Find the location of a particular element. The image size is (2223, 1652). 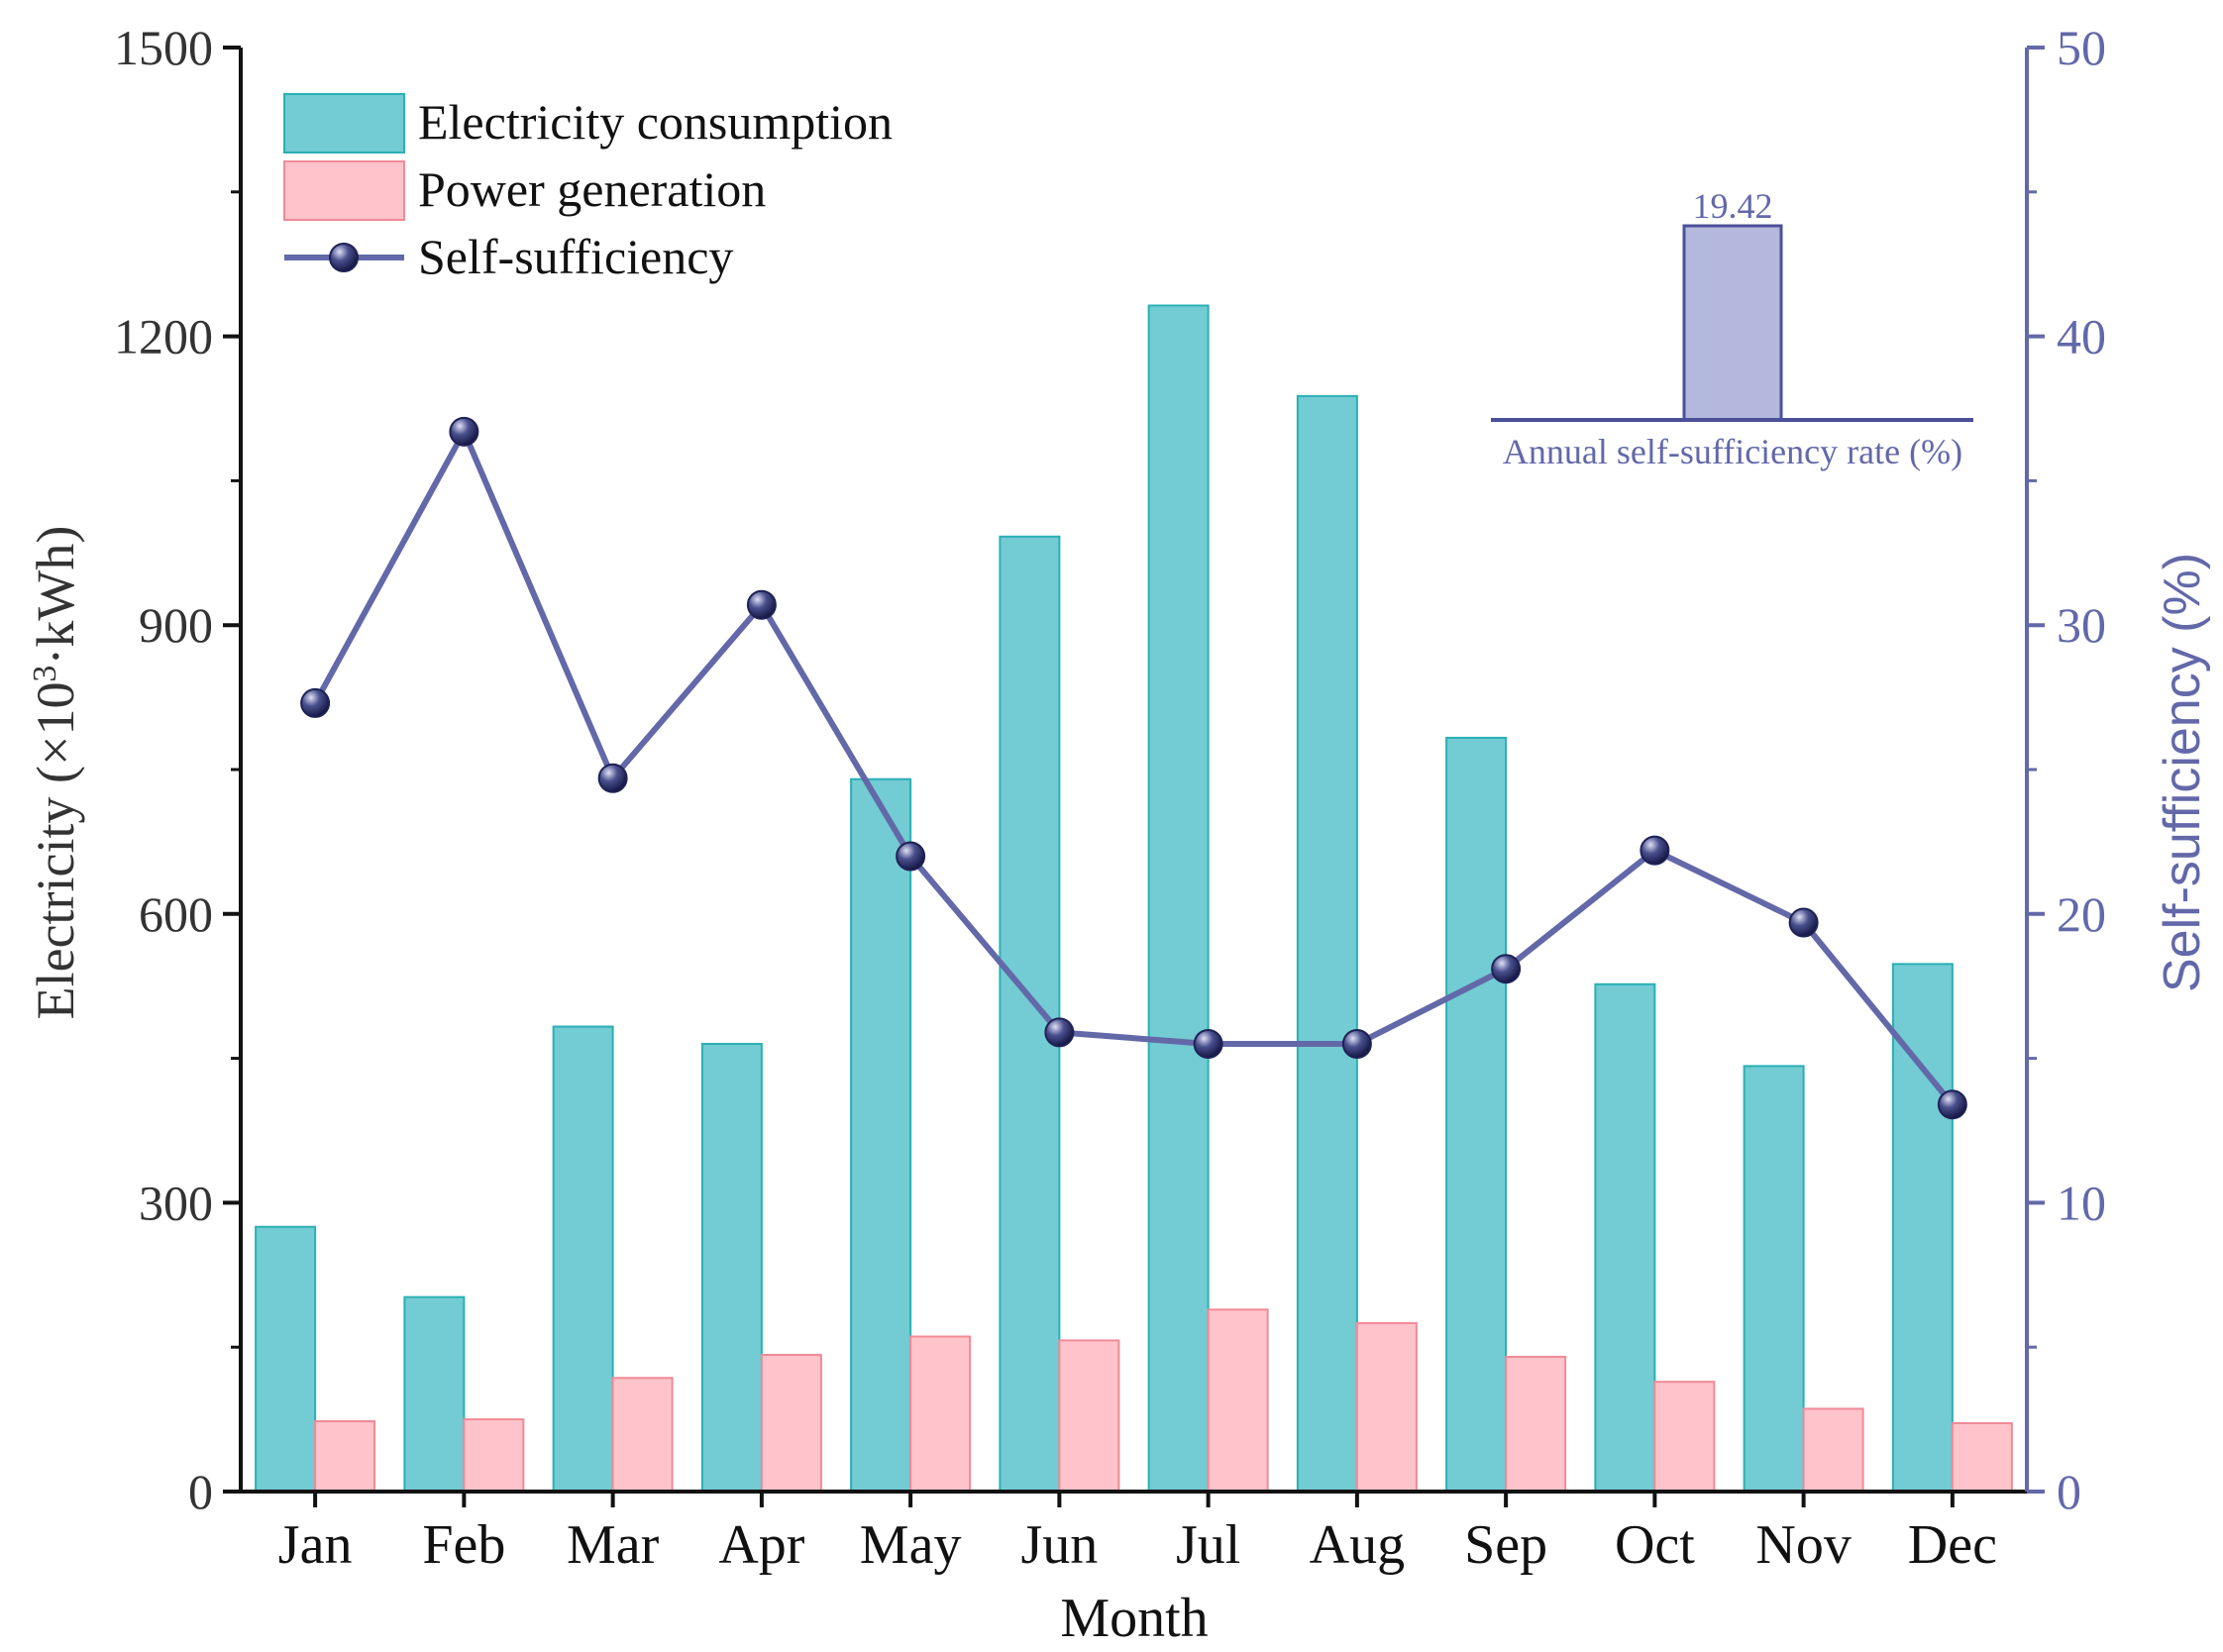

bar-generation-jun is located at coordinates (1089, 1416).